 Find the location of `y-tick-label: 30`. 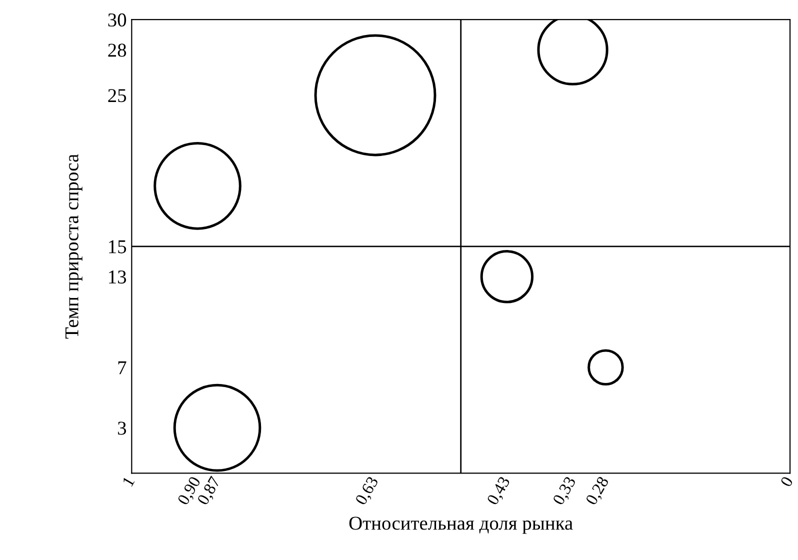

y-tick-label: 30 is located at coordinates (117, 20).